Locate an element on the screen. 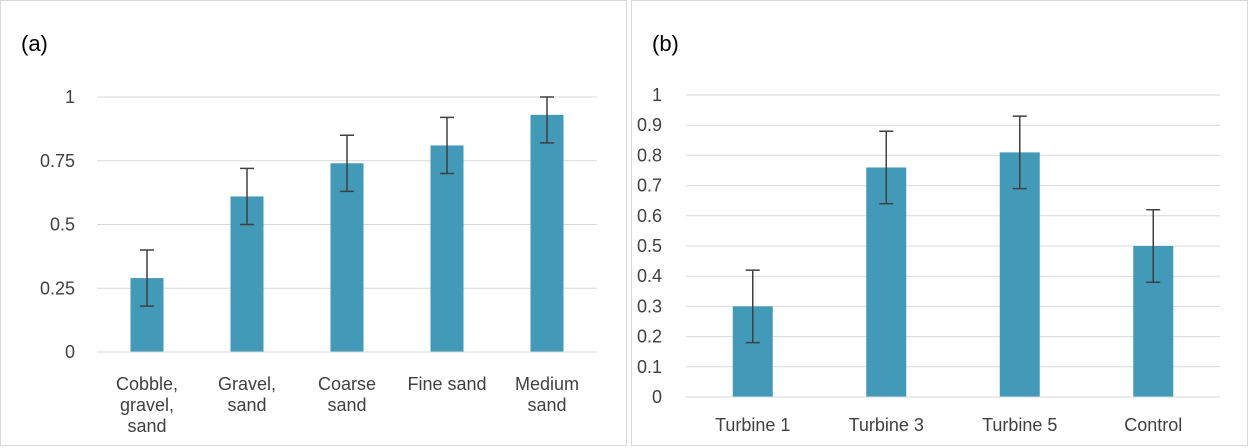 The width and height of the screenshot is (1248, 448). y-tick-label: 0.1 is located at coordinates (649, 367).